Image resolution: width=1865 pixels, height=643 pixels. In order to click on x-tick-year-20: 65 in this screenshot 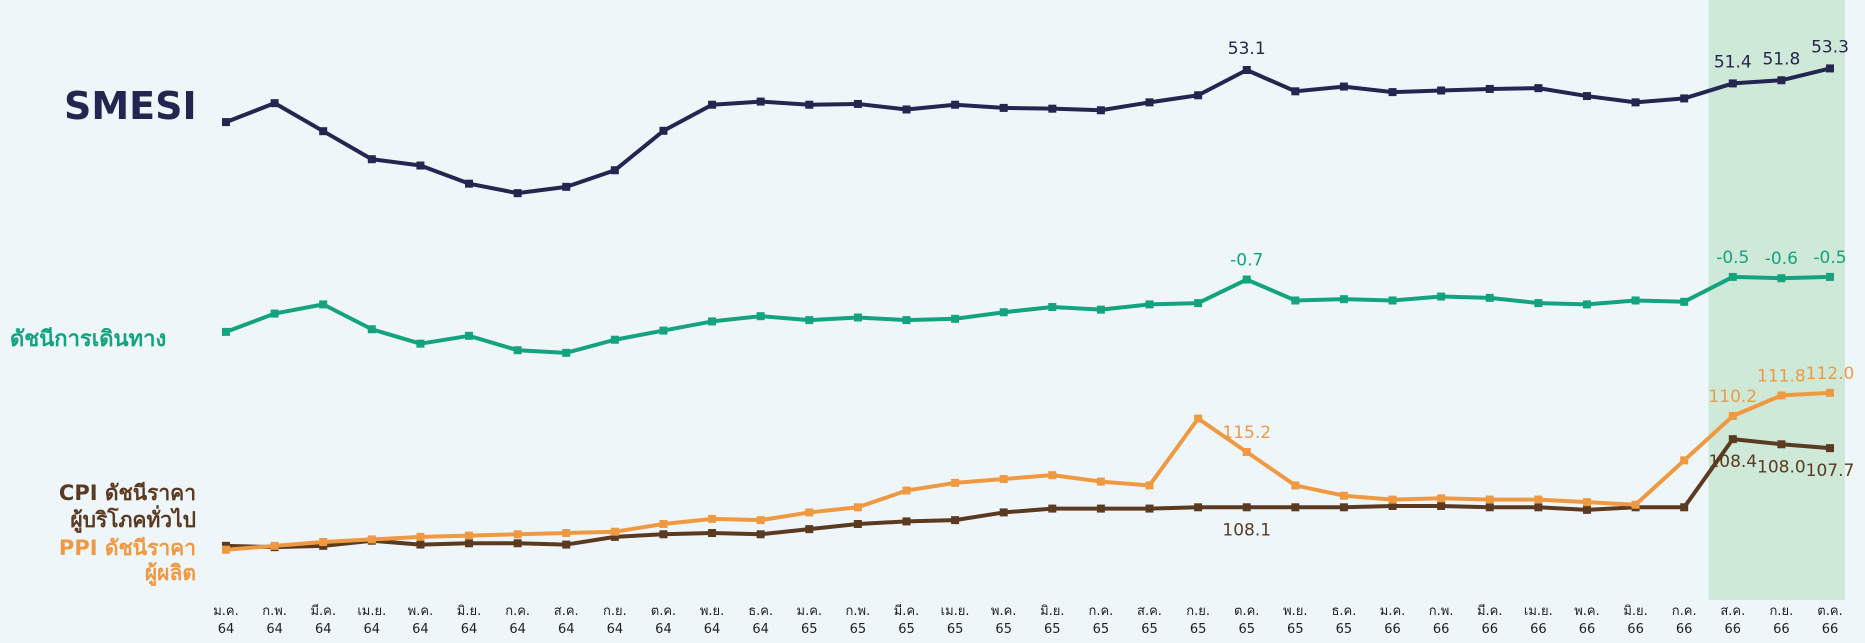, I will do `click(1198, 629)`.